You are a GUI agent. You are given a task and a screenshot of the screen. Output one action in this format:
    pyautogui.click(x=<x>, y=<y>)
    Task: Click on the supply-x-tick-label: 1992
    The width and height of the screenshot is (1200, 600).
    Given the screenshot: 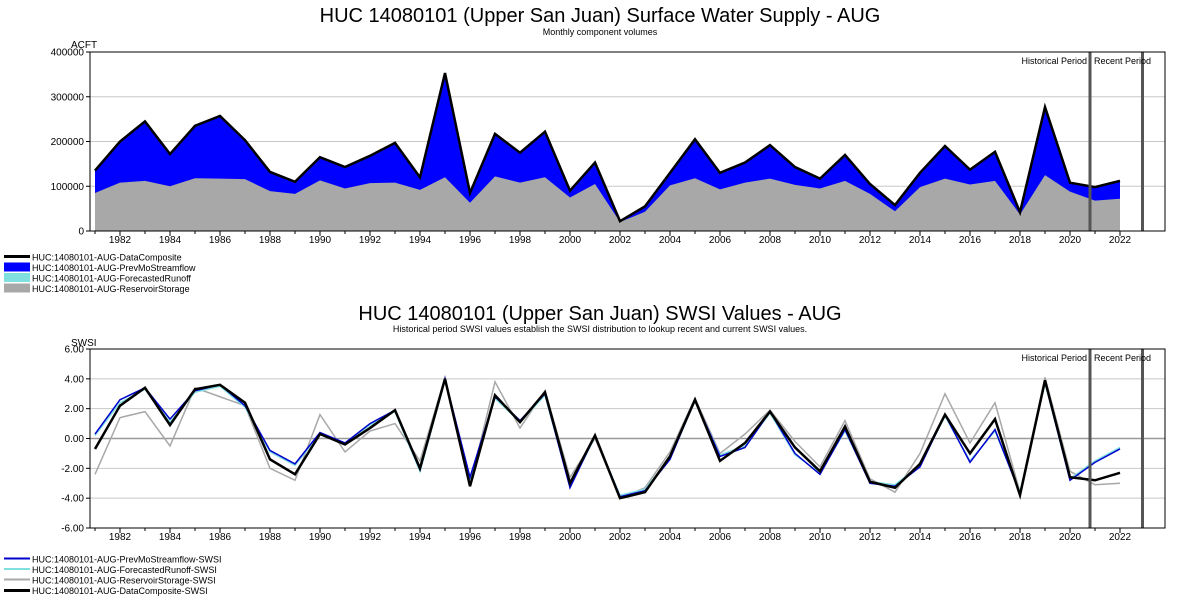 What is the action you would take?
    pyautogui.click(x=370, y=240)
    